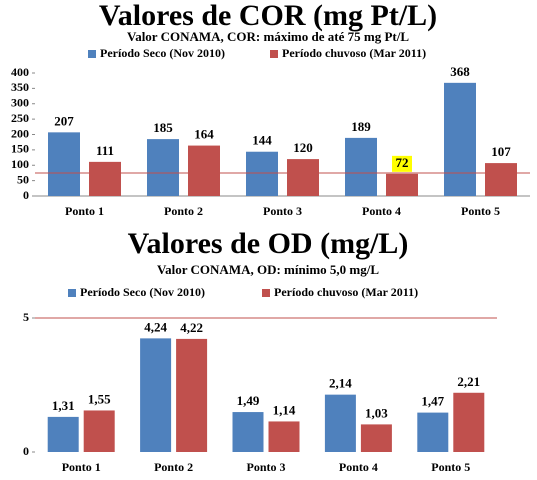  I want to click on value-label: 1,14, so click(284, 409).